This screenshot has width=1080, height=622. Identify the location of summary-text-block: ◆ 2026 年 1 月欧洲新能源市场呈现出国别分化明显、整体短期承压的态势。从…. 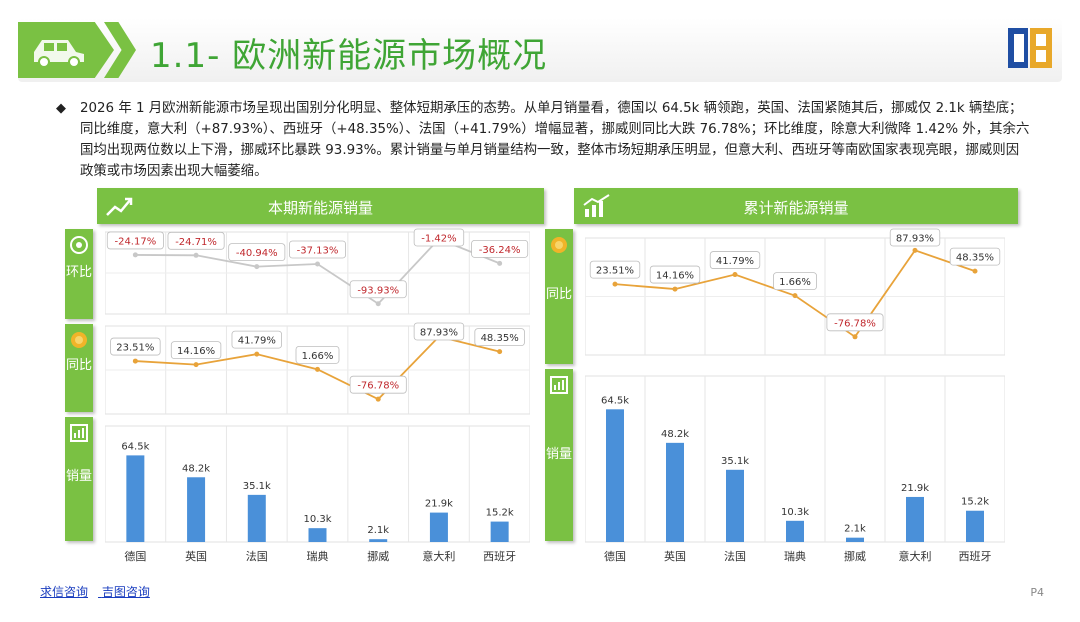
(543, 140).